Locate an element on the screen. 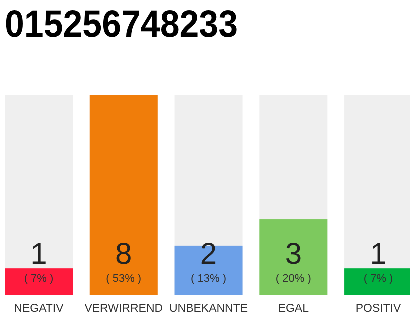  x-tick-label: POSITIV is located at coordinates (379, 309).